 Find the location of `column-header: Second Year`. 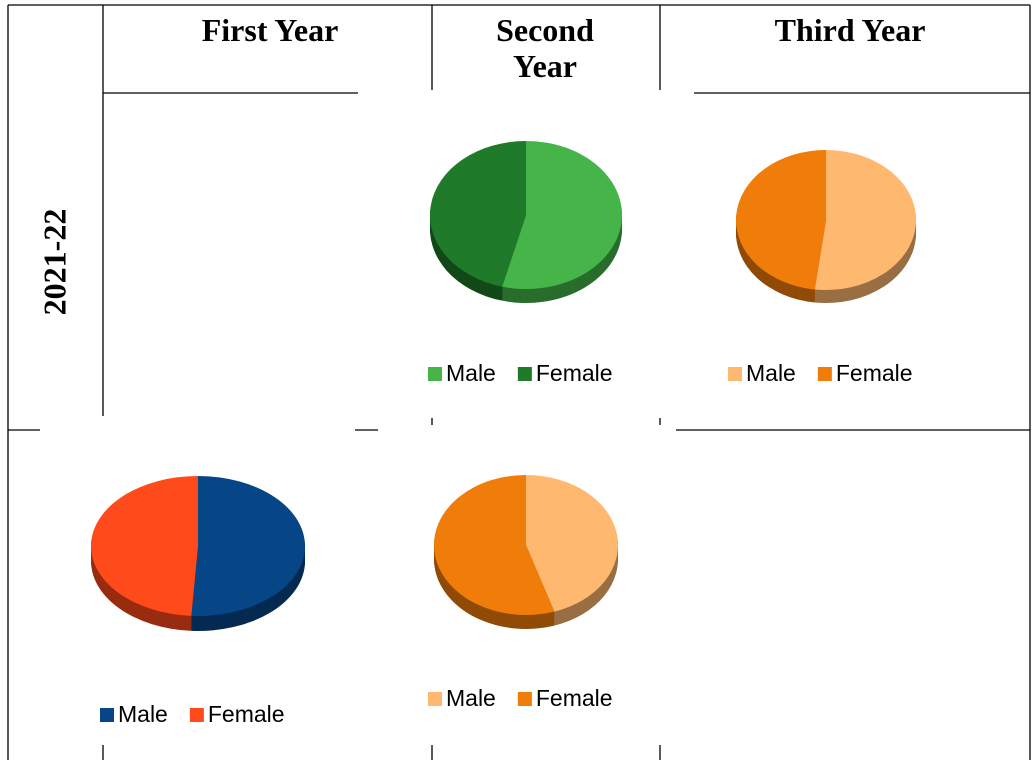

column-header: Second Year is located at coordinates (545, 48).